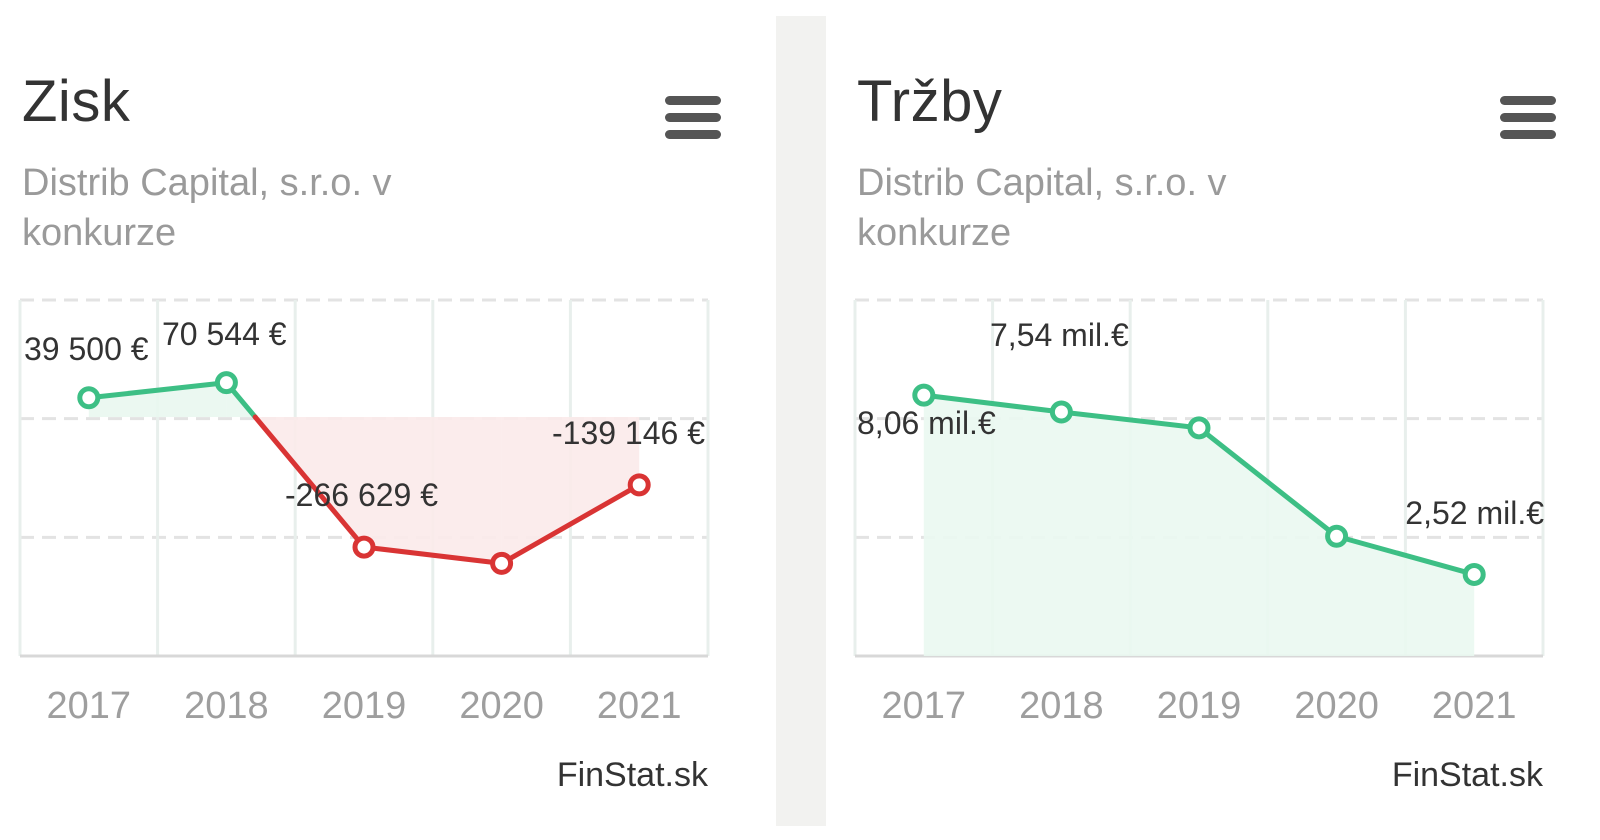  What do you see at coordinates (930, 101) in the screenshot?
I see `chart-title: Tržby` at bounding box center [930, 101].